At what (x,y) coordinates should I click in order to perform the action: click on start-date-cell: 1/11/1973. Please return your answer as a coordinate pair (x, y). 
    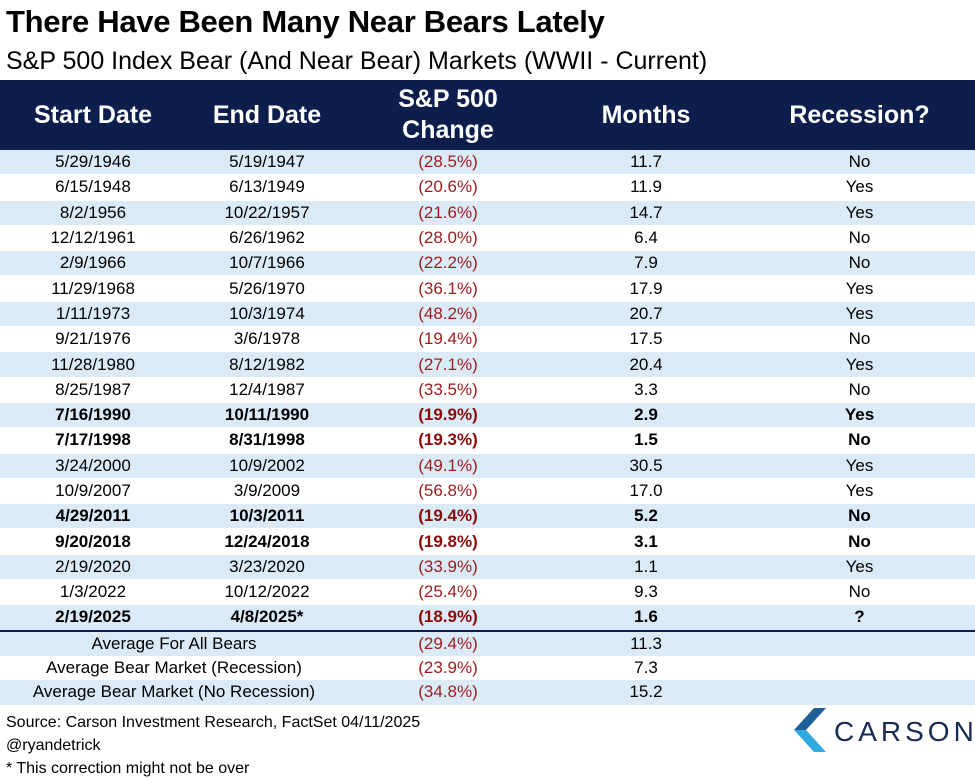
    Looking at the image, I should click on (93, 314).